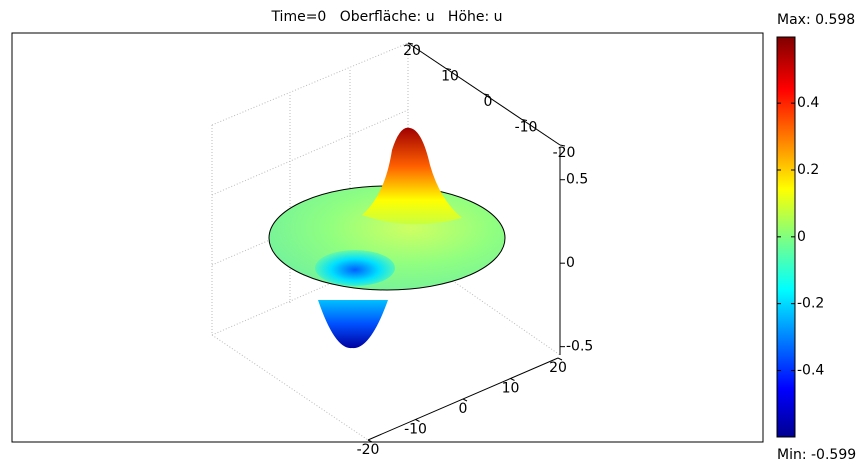  I want to click on z-tick-label: -0.5, so click(579, 347).